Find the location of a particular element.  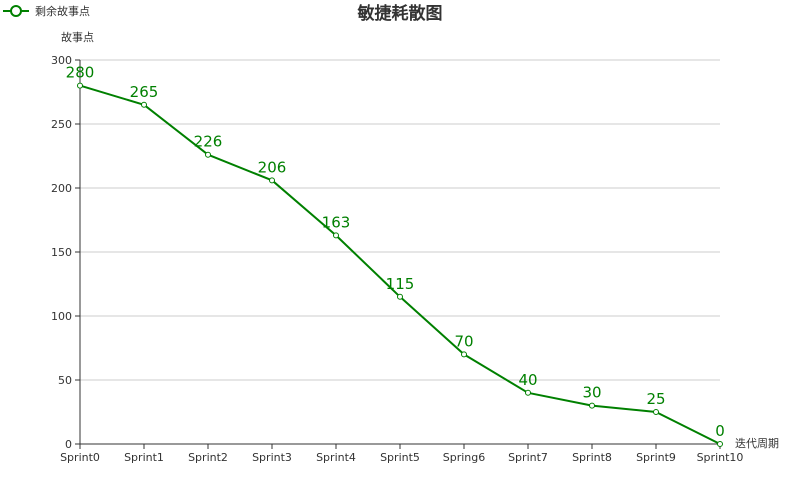

data-label: 0 is located at coordinates (720, 431).